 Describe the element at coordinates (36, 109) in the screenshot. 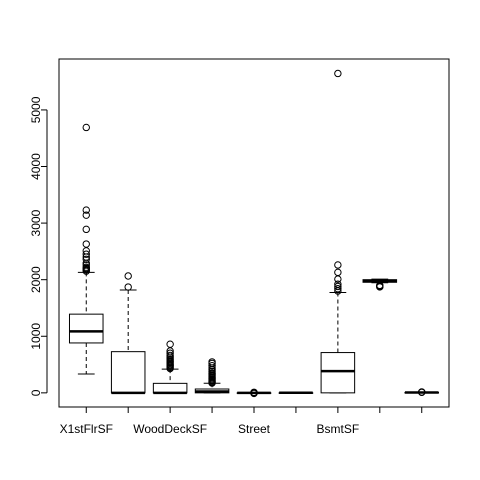

I see `y-tick-label: 5000` at that location.